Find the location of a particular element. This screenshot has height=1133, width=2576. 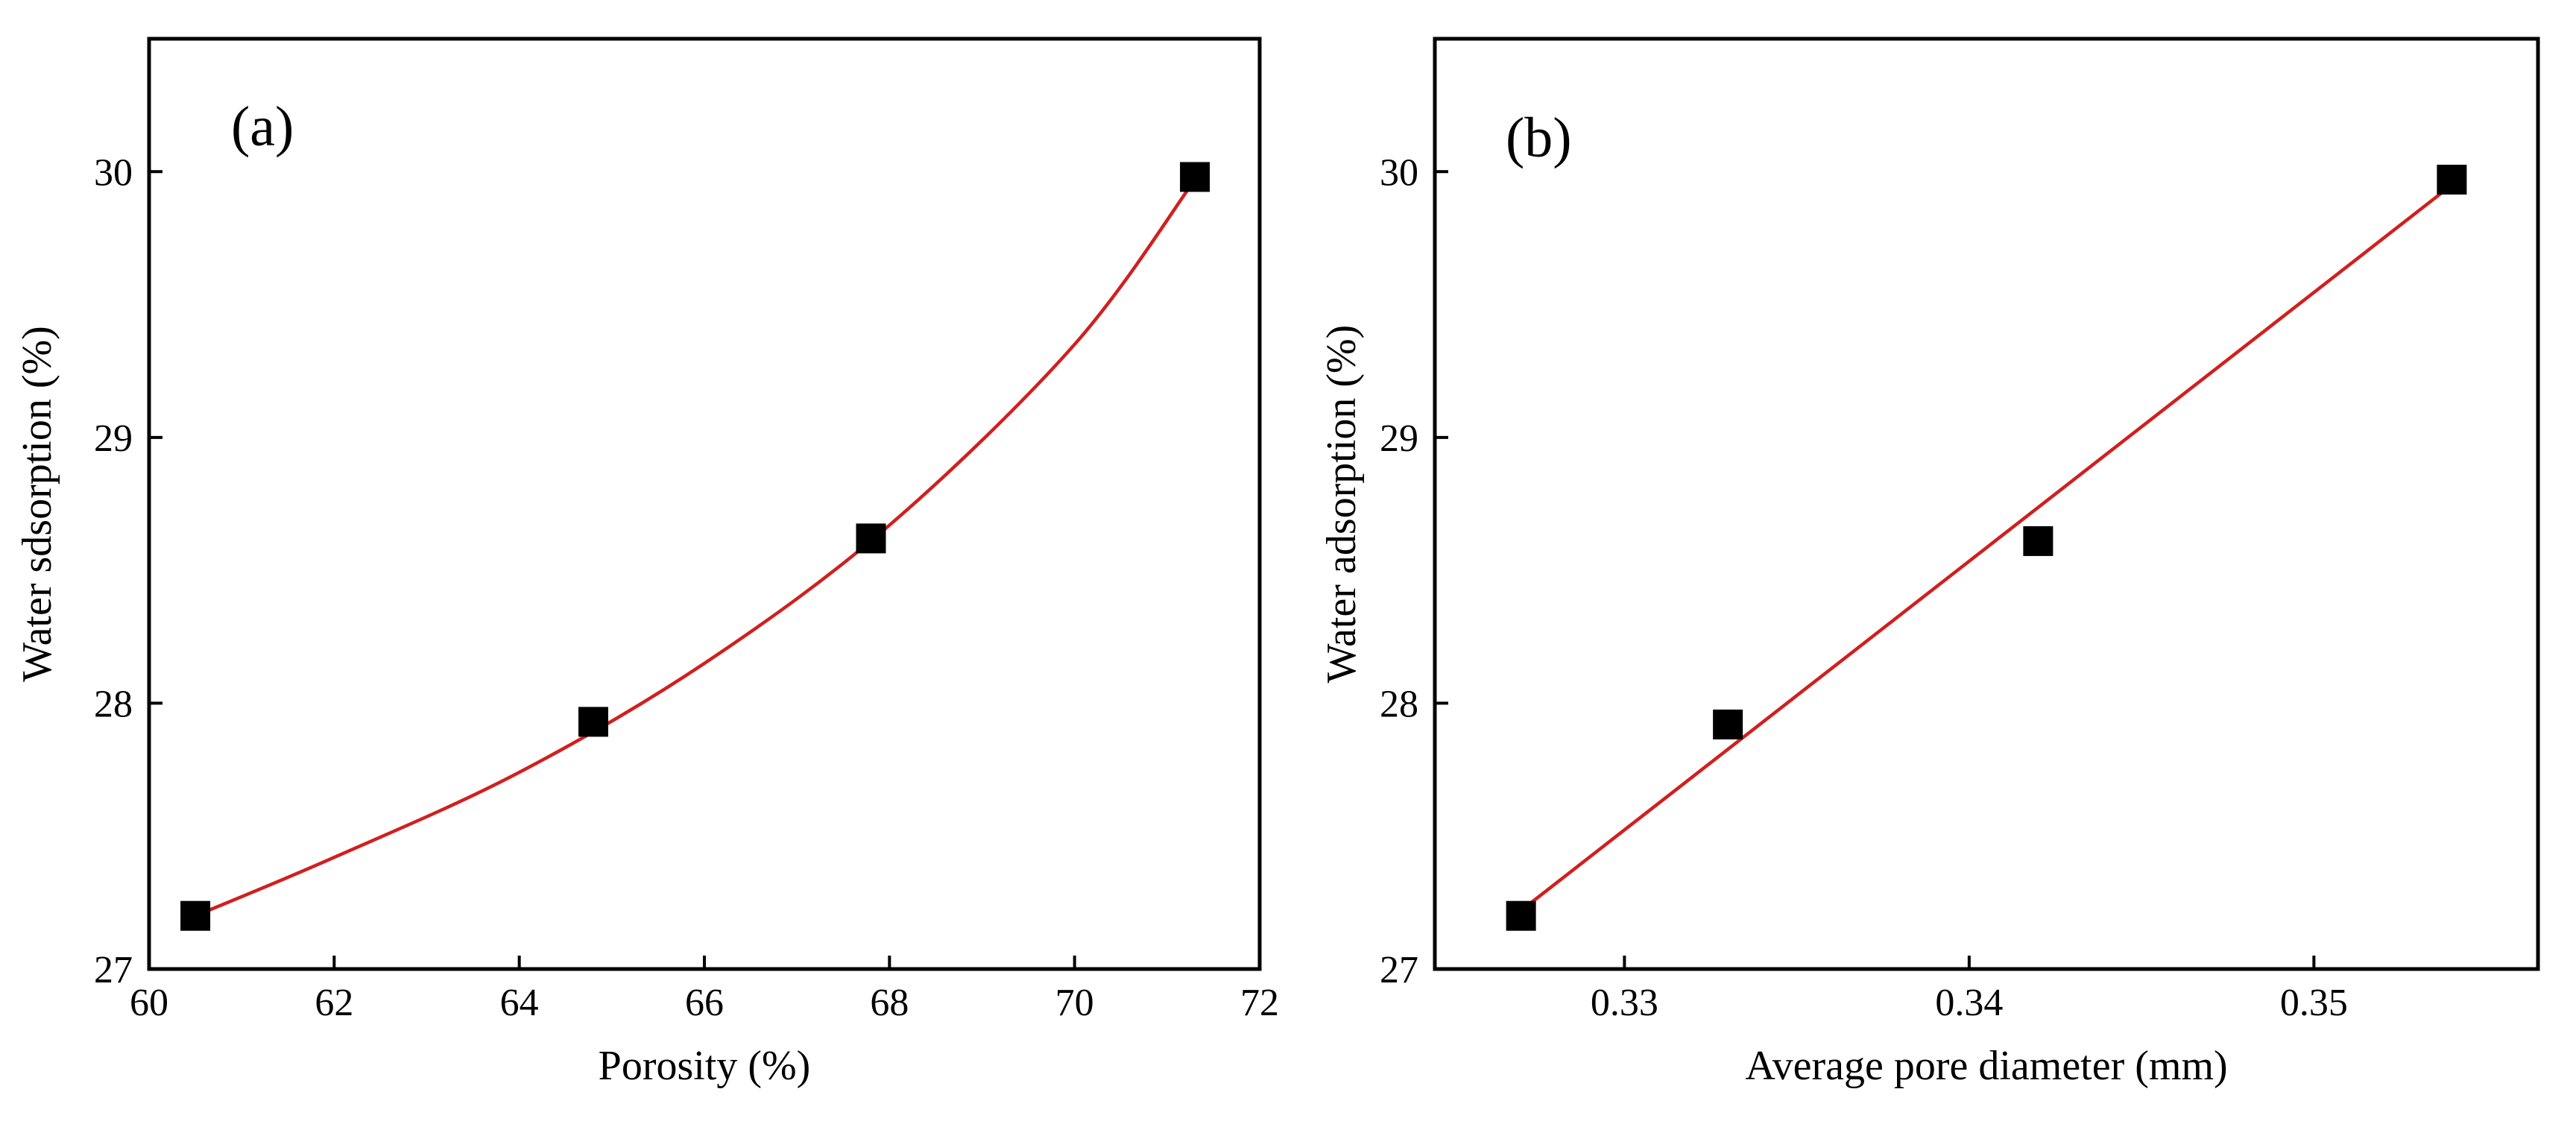

x-tick-label: 64 is located at coordinates (519, 1003).